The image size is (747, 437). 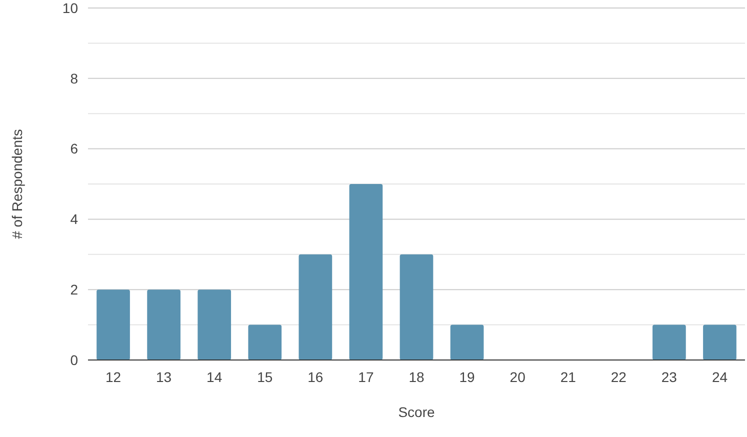 I want to click on y-tick-label: 0, so click(x=74, y=360).